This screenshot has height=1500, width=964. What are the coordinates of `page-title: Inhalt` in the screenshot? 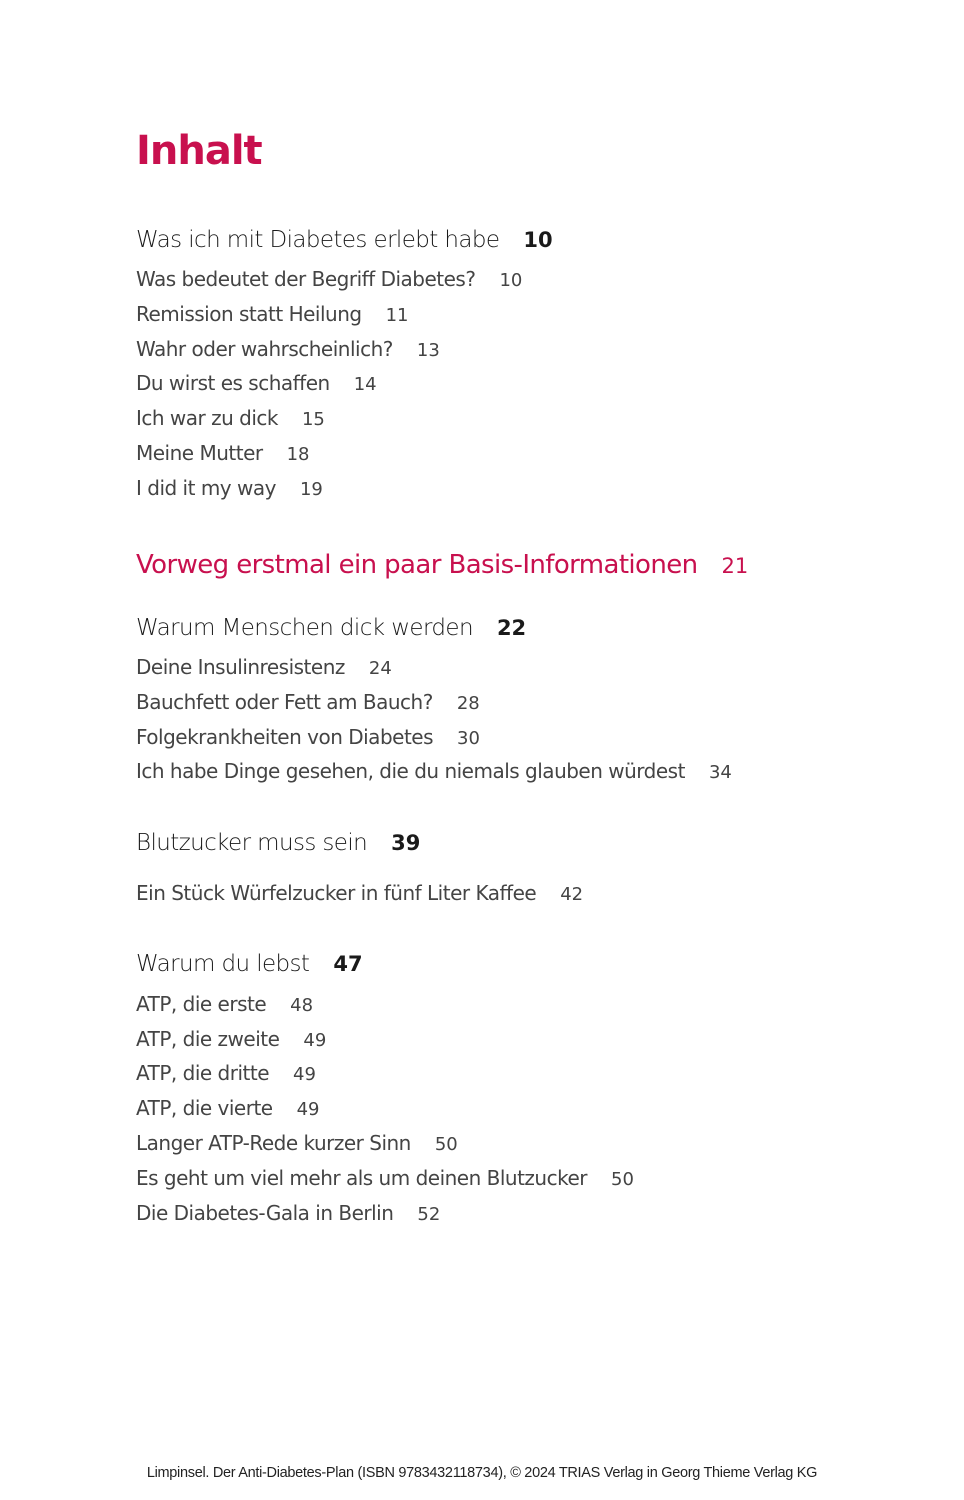 It's located at (199, 151).